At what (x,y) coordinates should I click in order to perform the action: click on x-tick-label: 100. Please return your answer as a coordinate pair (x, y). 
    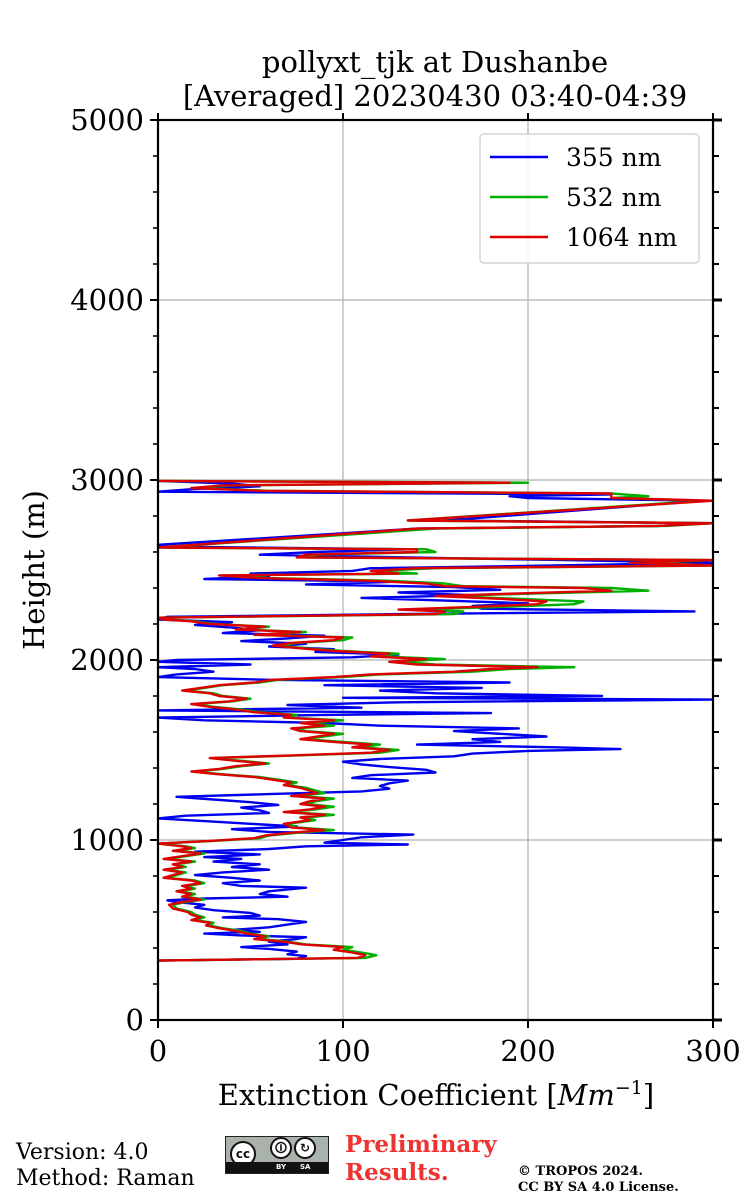
    Looking at the image, I should click on (342, 1051).